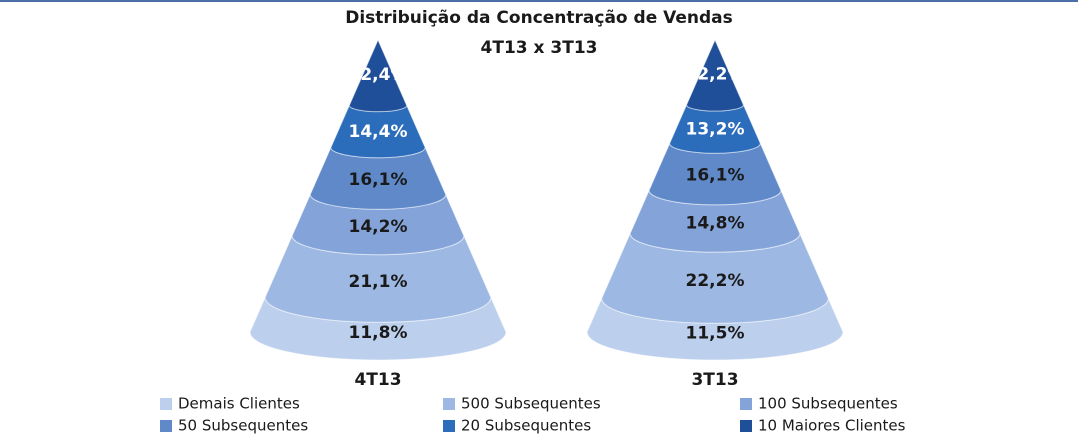 This screenshot has width=1078, height=440. Describe the element at coordinates (539, 48) in the screenshot. I see `chart-subtitle: 4T13 x 3T13` at that location.